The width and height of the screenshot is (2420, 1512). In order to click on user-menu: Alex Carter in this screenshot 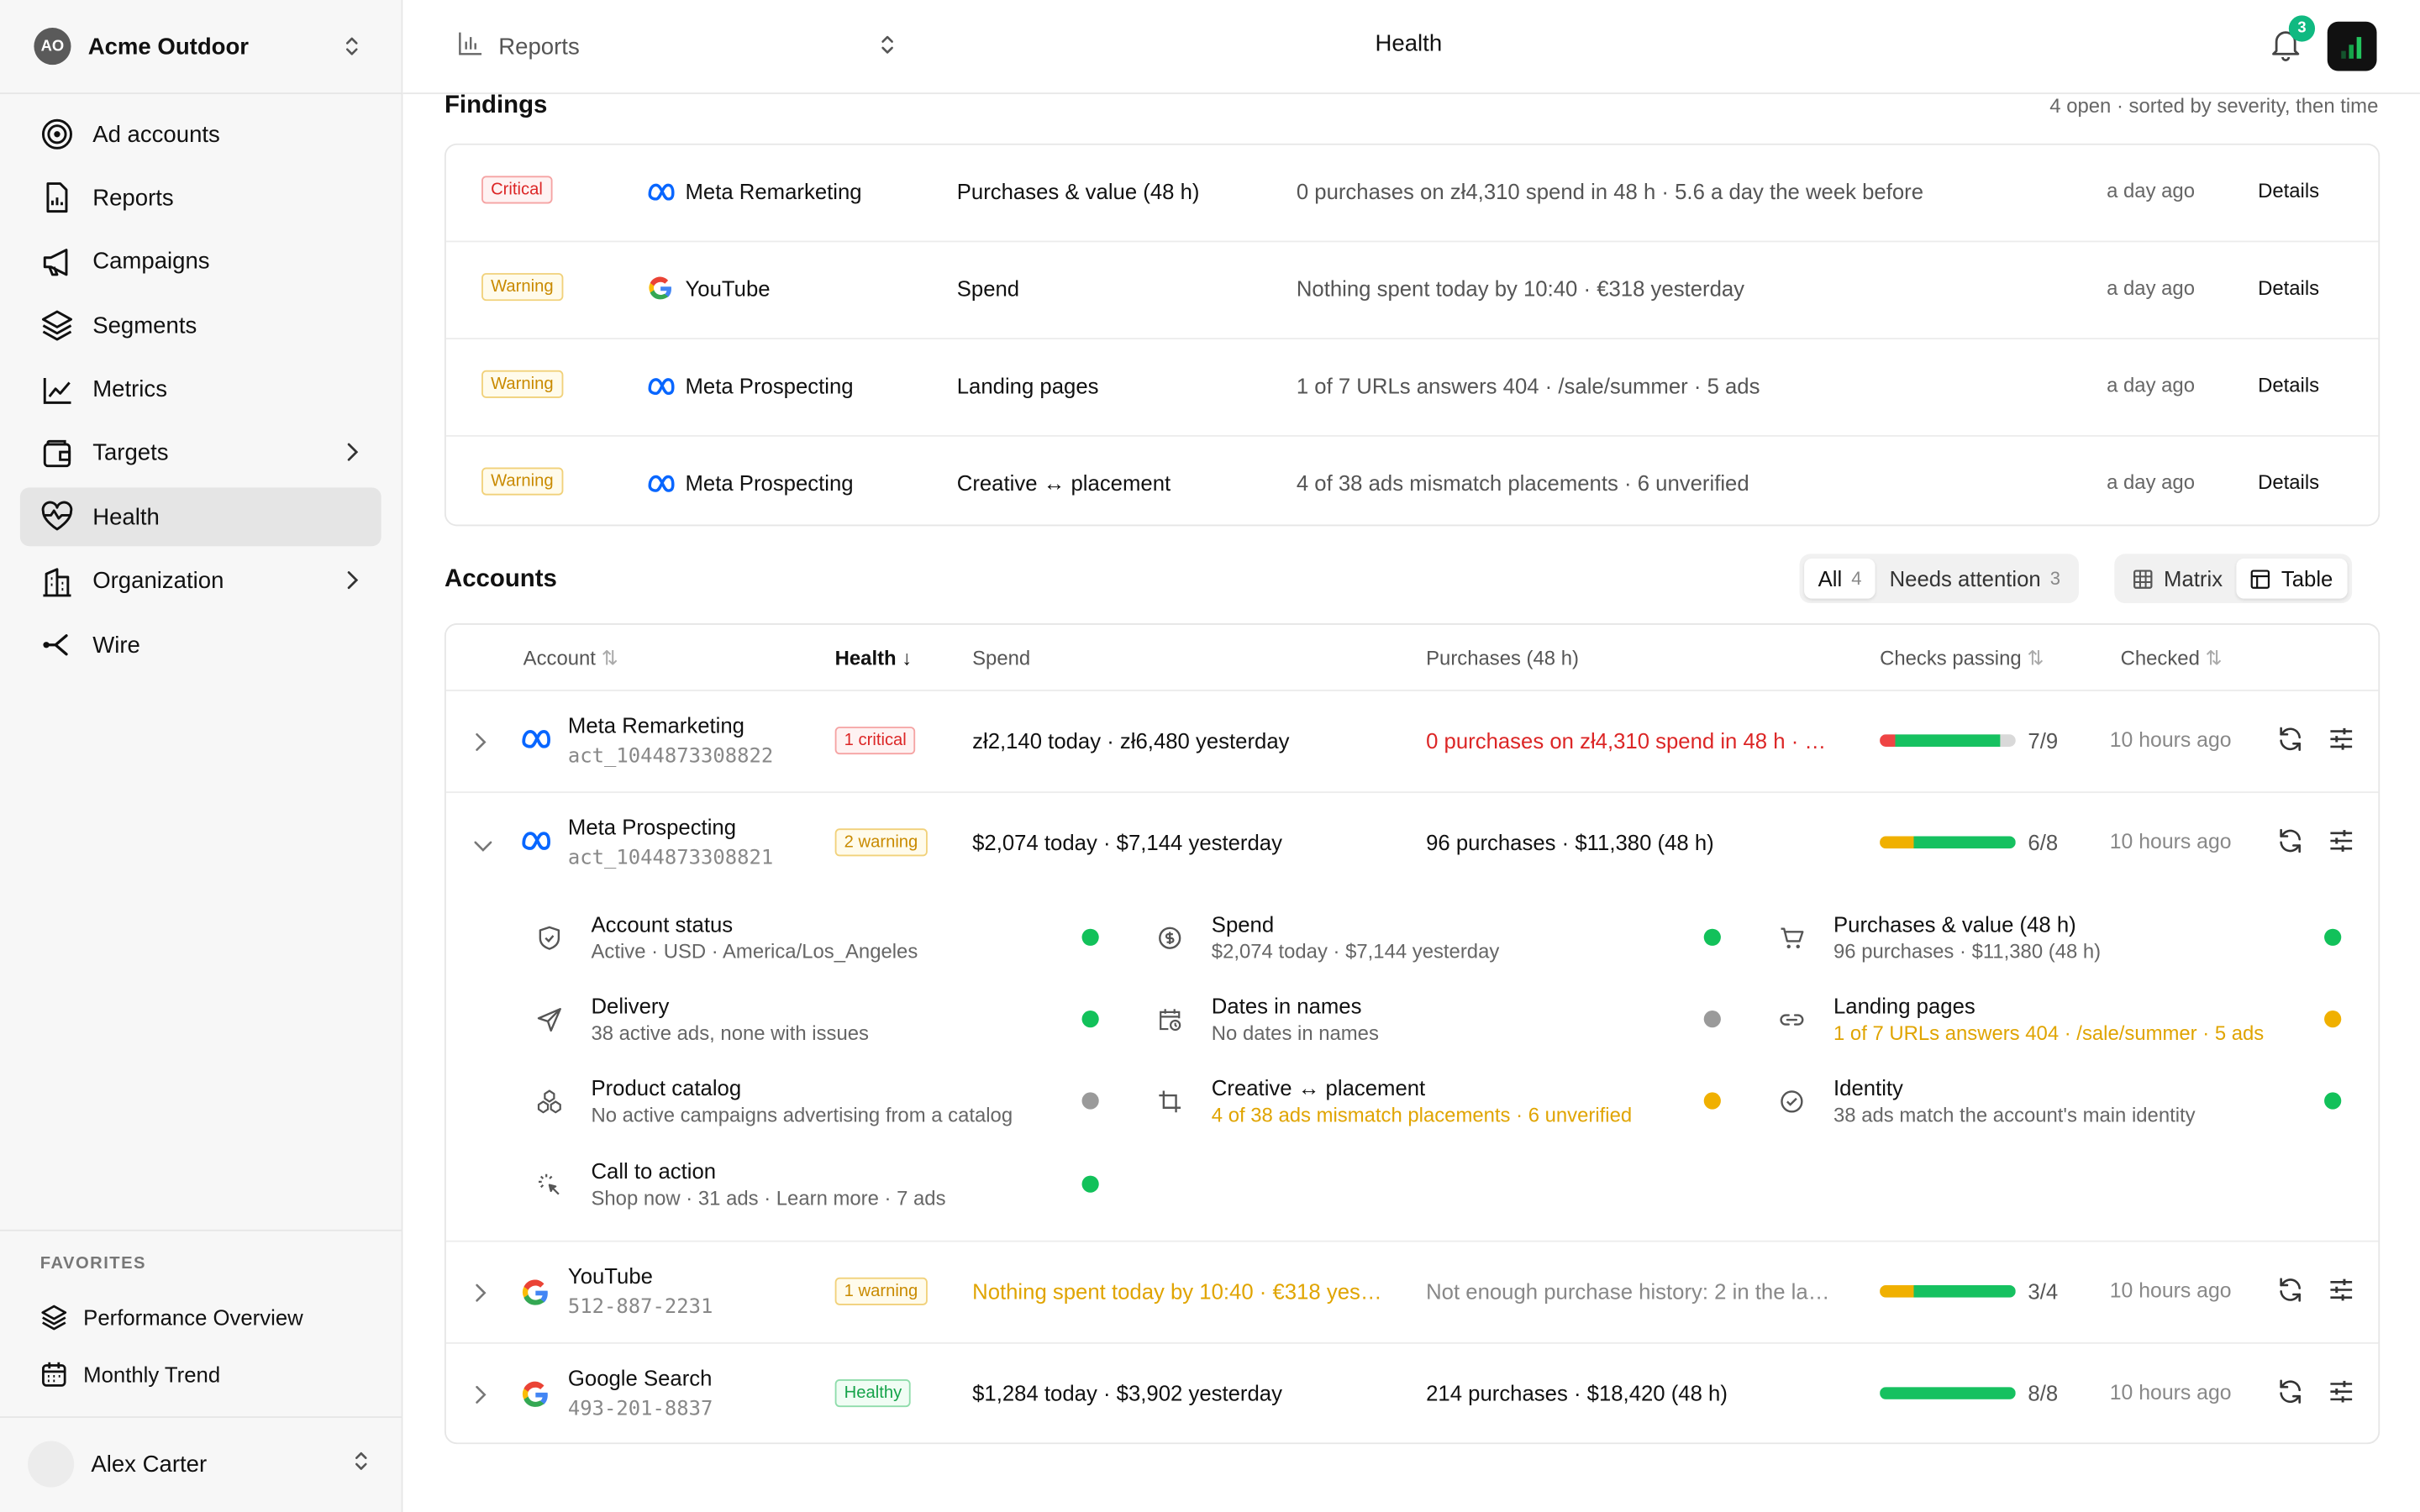, I will do `click(204, 1464)`.